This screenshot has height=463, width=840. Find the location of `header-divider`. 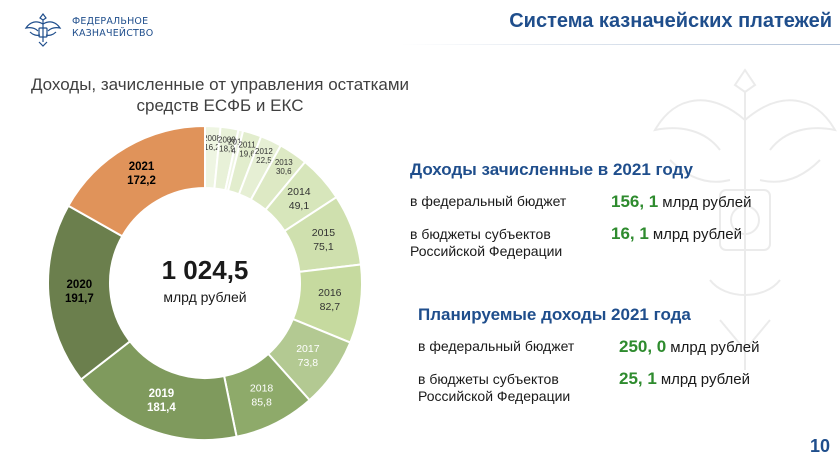

header-divider is located at coordinates (620, 44).